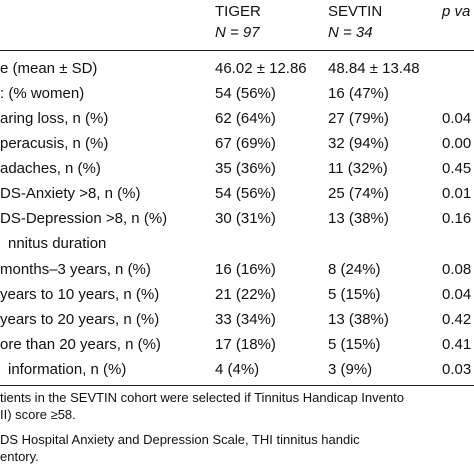 The height and width of the screenshot is (474, 474). I want to click on cell-sevtin: 3 (9%), so click(350, 369).